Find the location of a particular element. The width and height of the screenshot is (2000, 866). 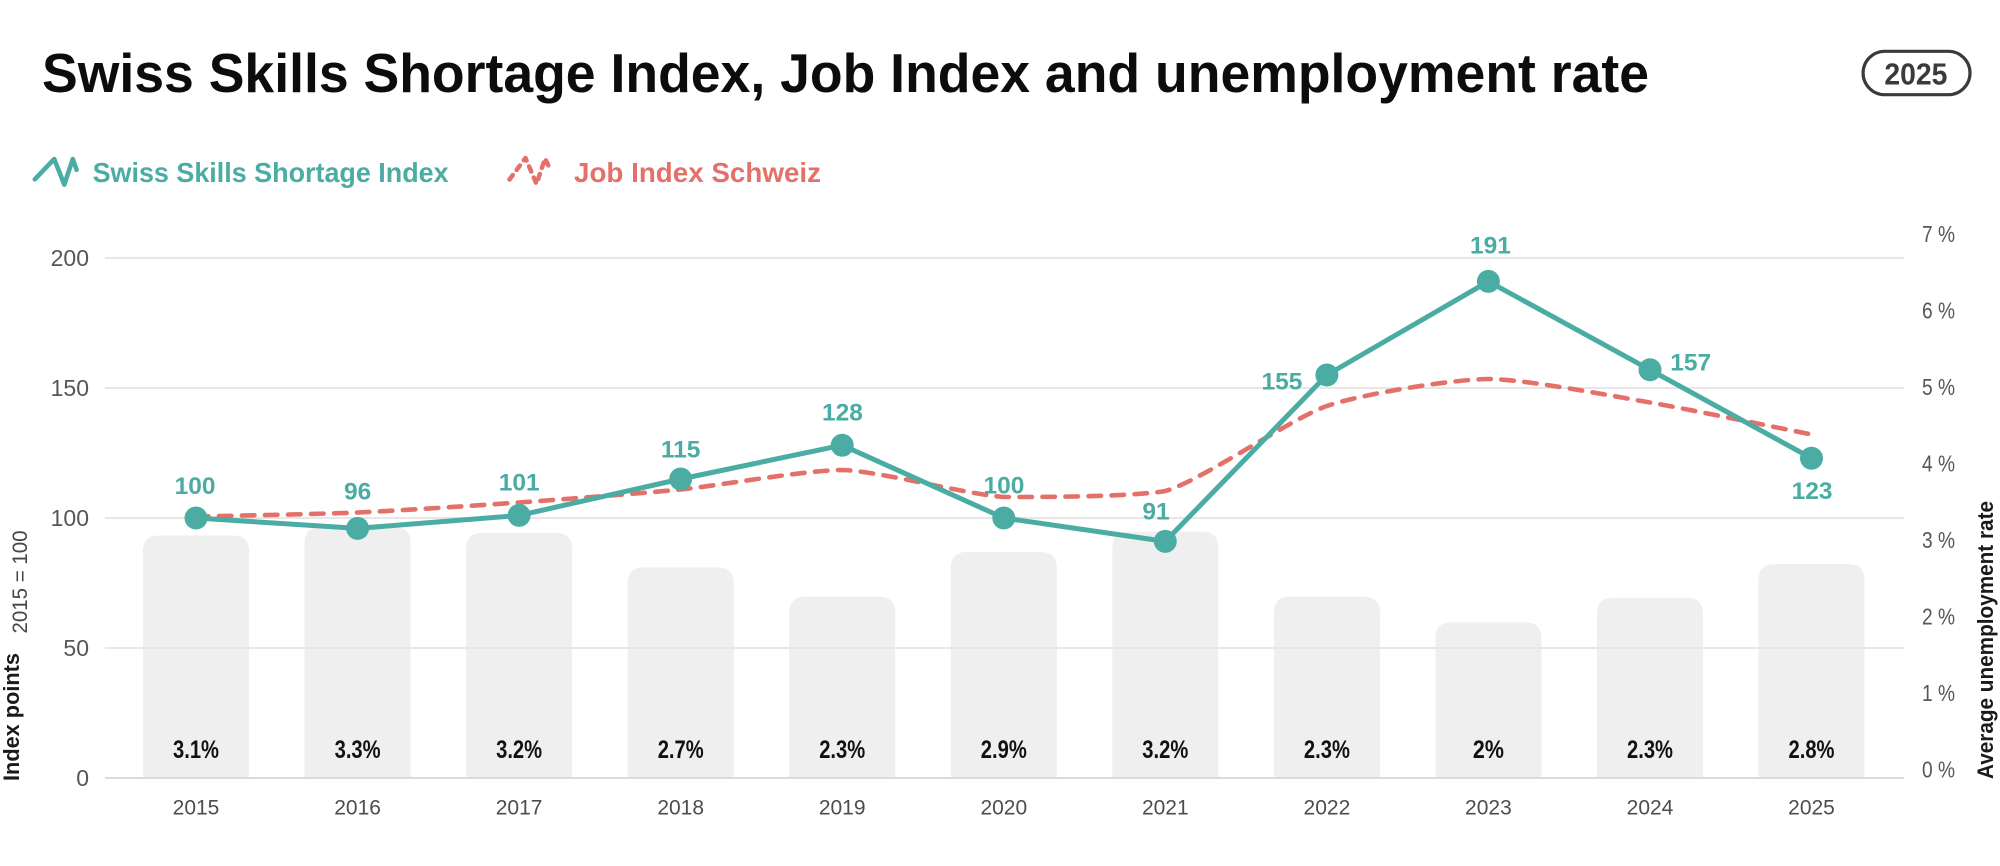

svg-text: 0 % is located at coordinates (1938, 770).